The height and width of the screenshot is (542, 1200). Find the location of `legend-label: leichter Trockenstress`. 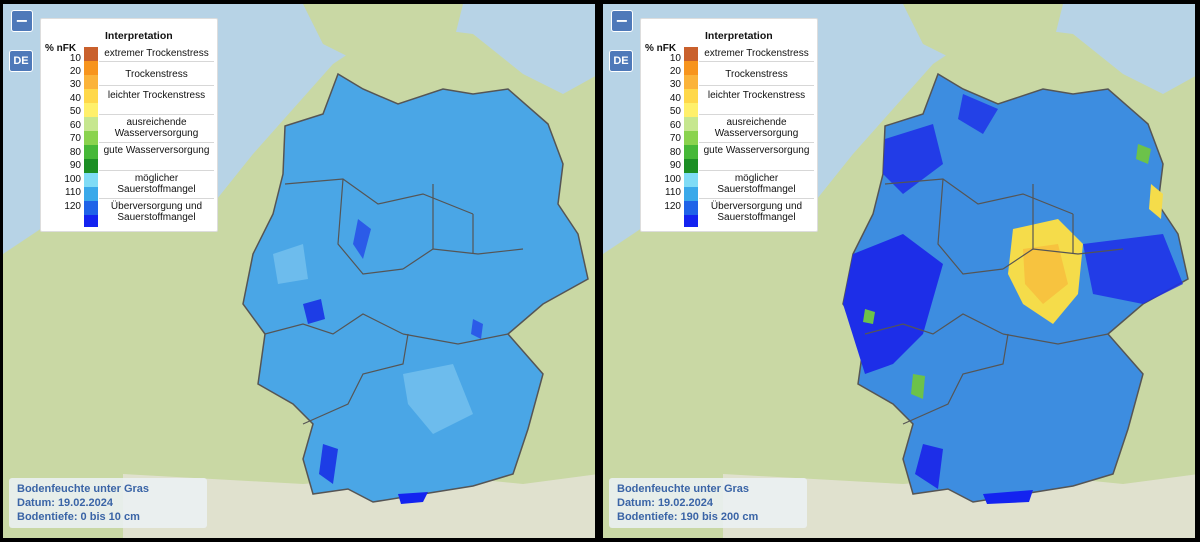

legend-label: leichter Trockenstress is located at coordinates (156, 102).